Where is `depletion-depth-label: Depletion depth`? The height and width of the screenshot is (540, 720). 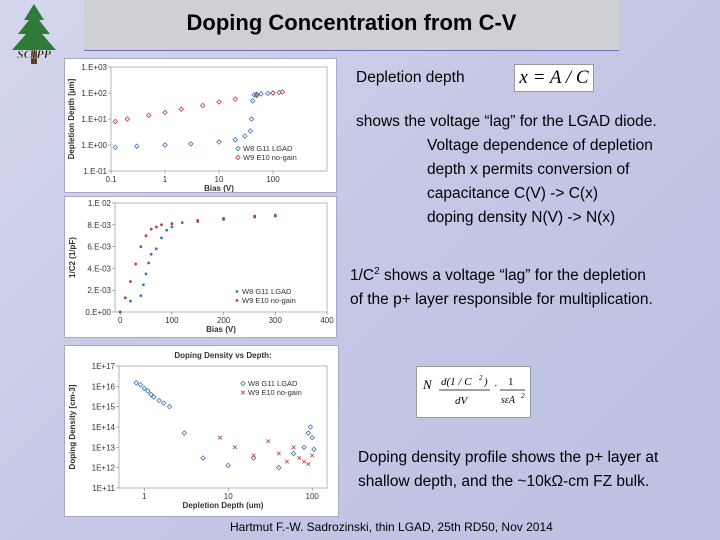 depletion-depth-label: Depletion depth is located at coordinates (410, 77).